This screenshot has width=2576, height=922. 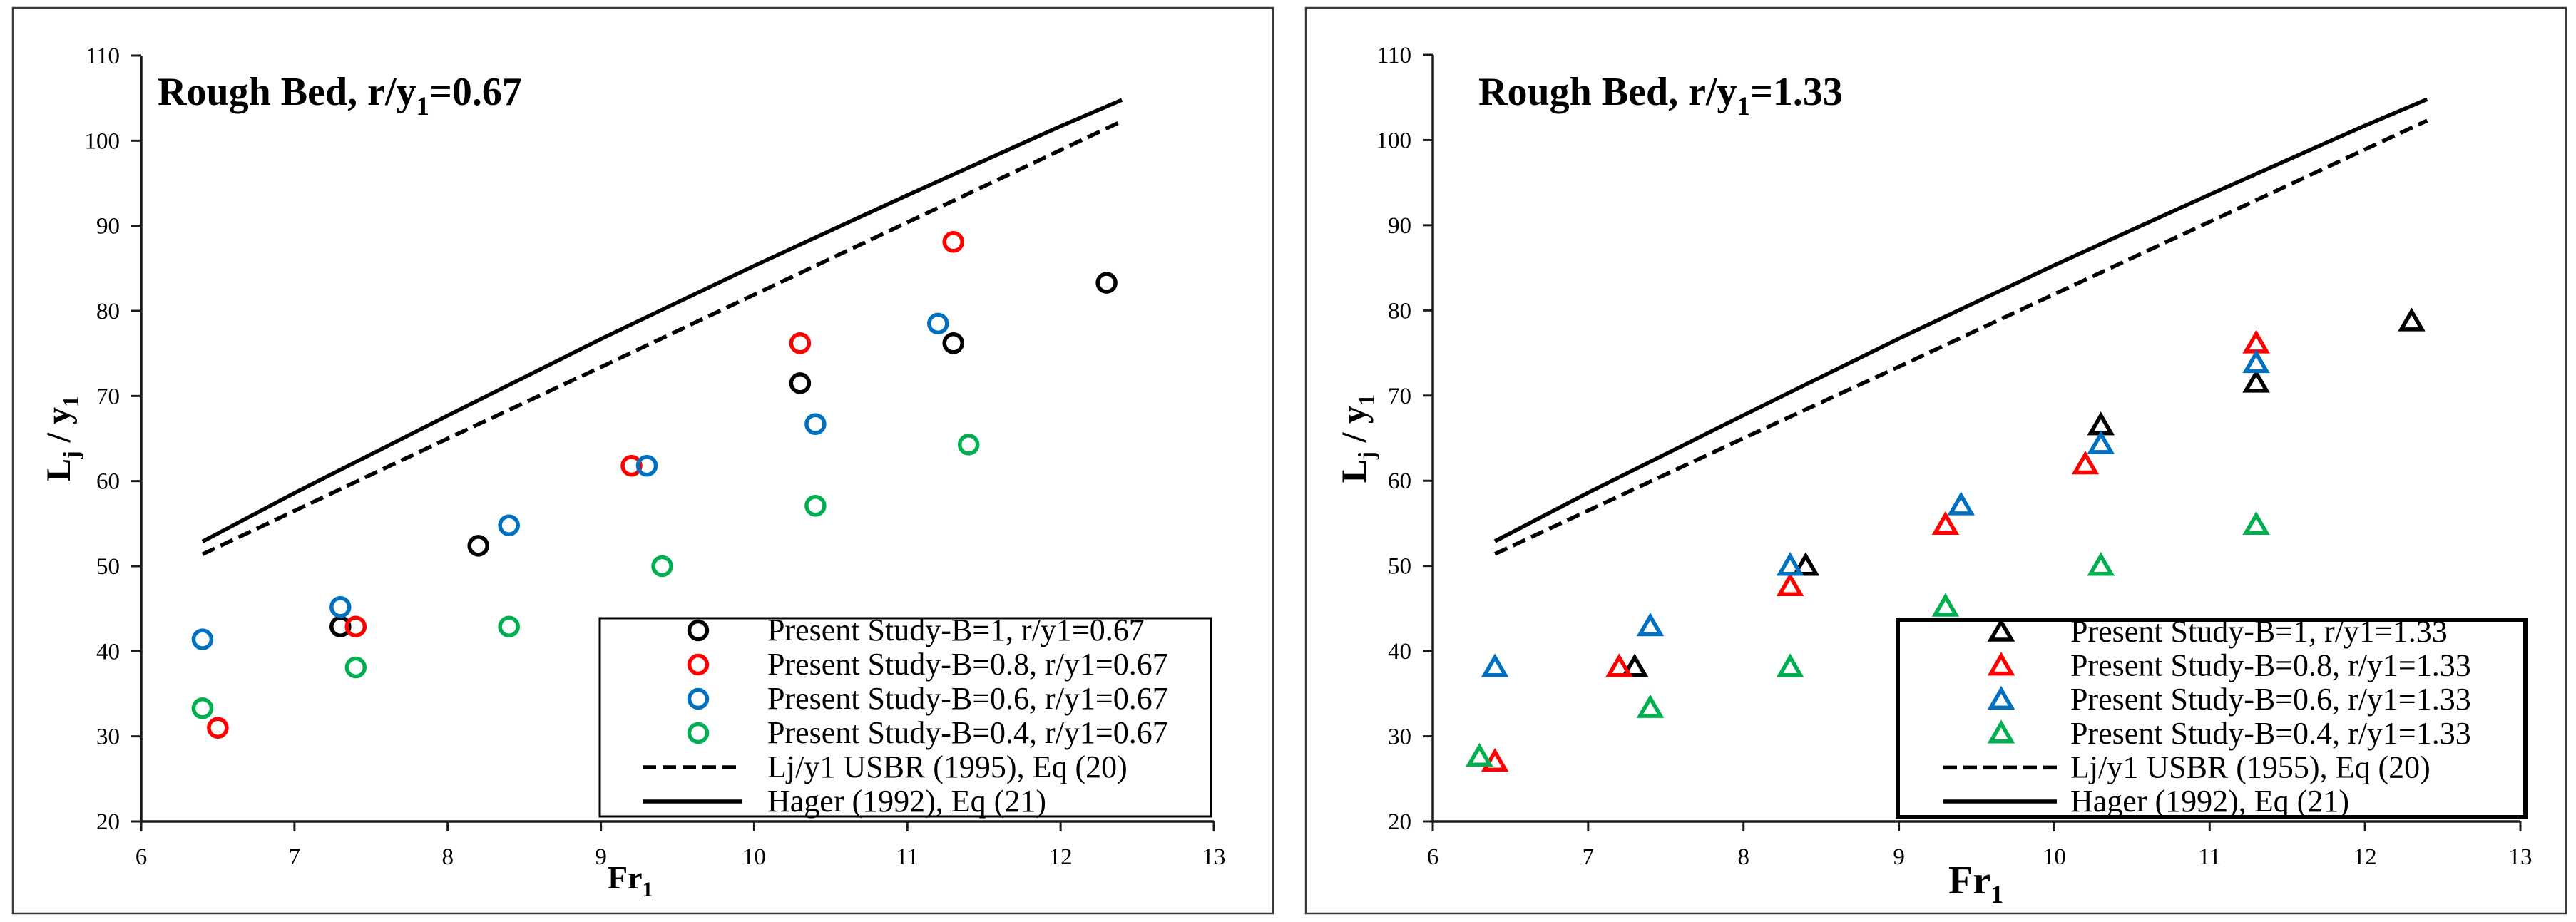 I want to click on x-tick-label: 8, so click(x=1743, y=857).